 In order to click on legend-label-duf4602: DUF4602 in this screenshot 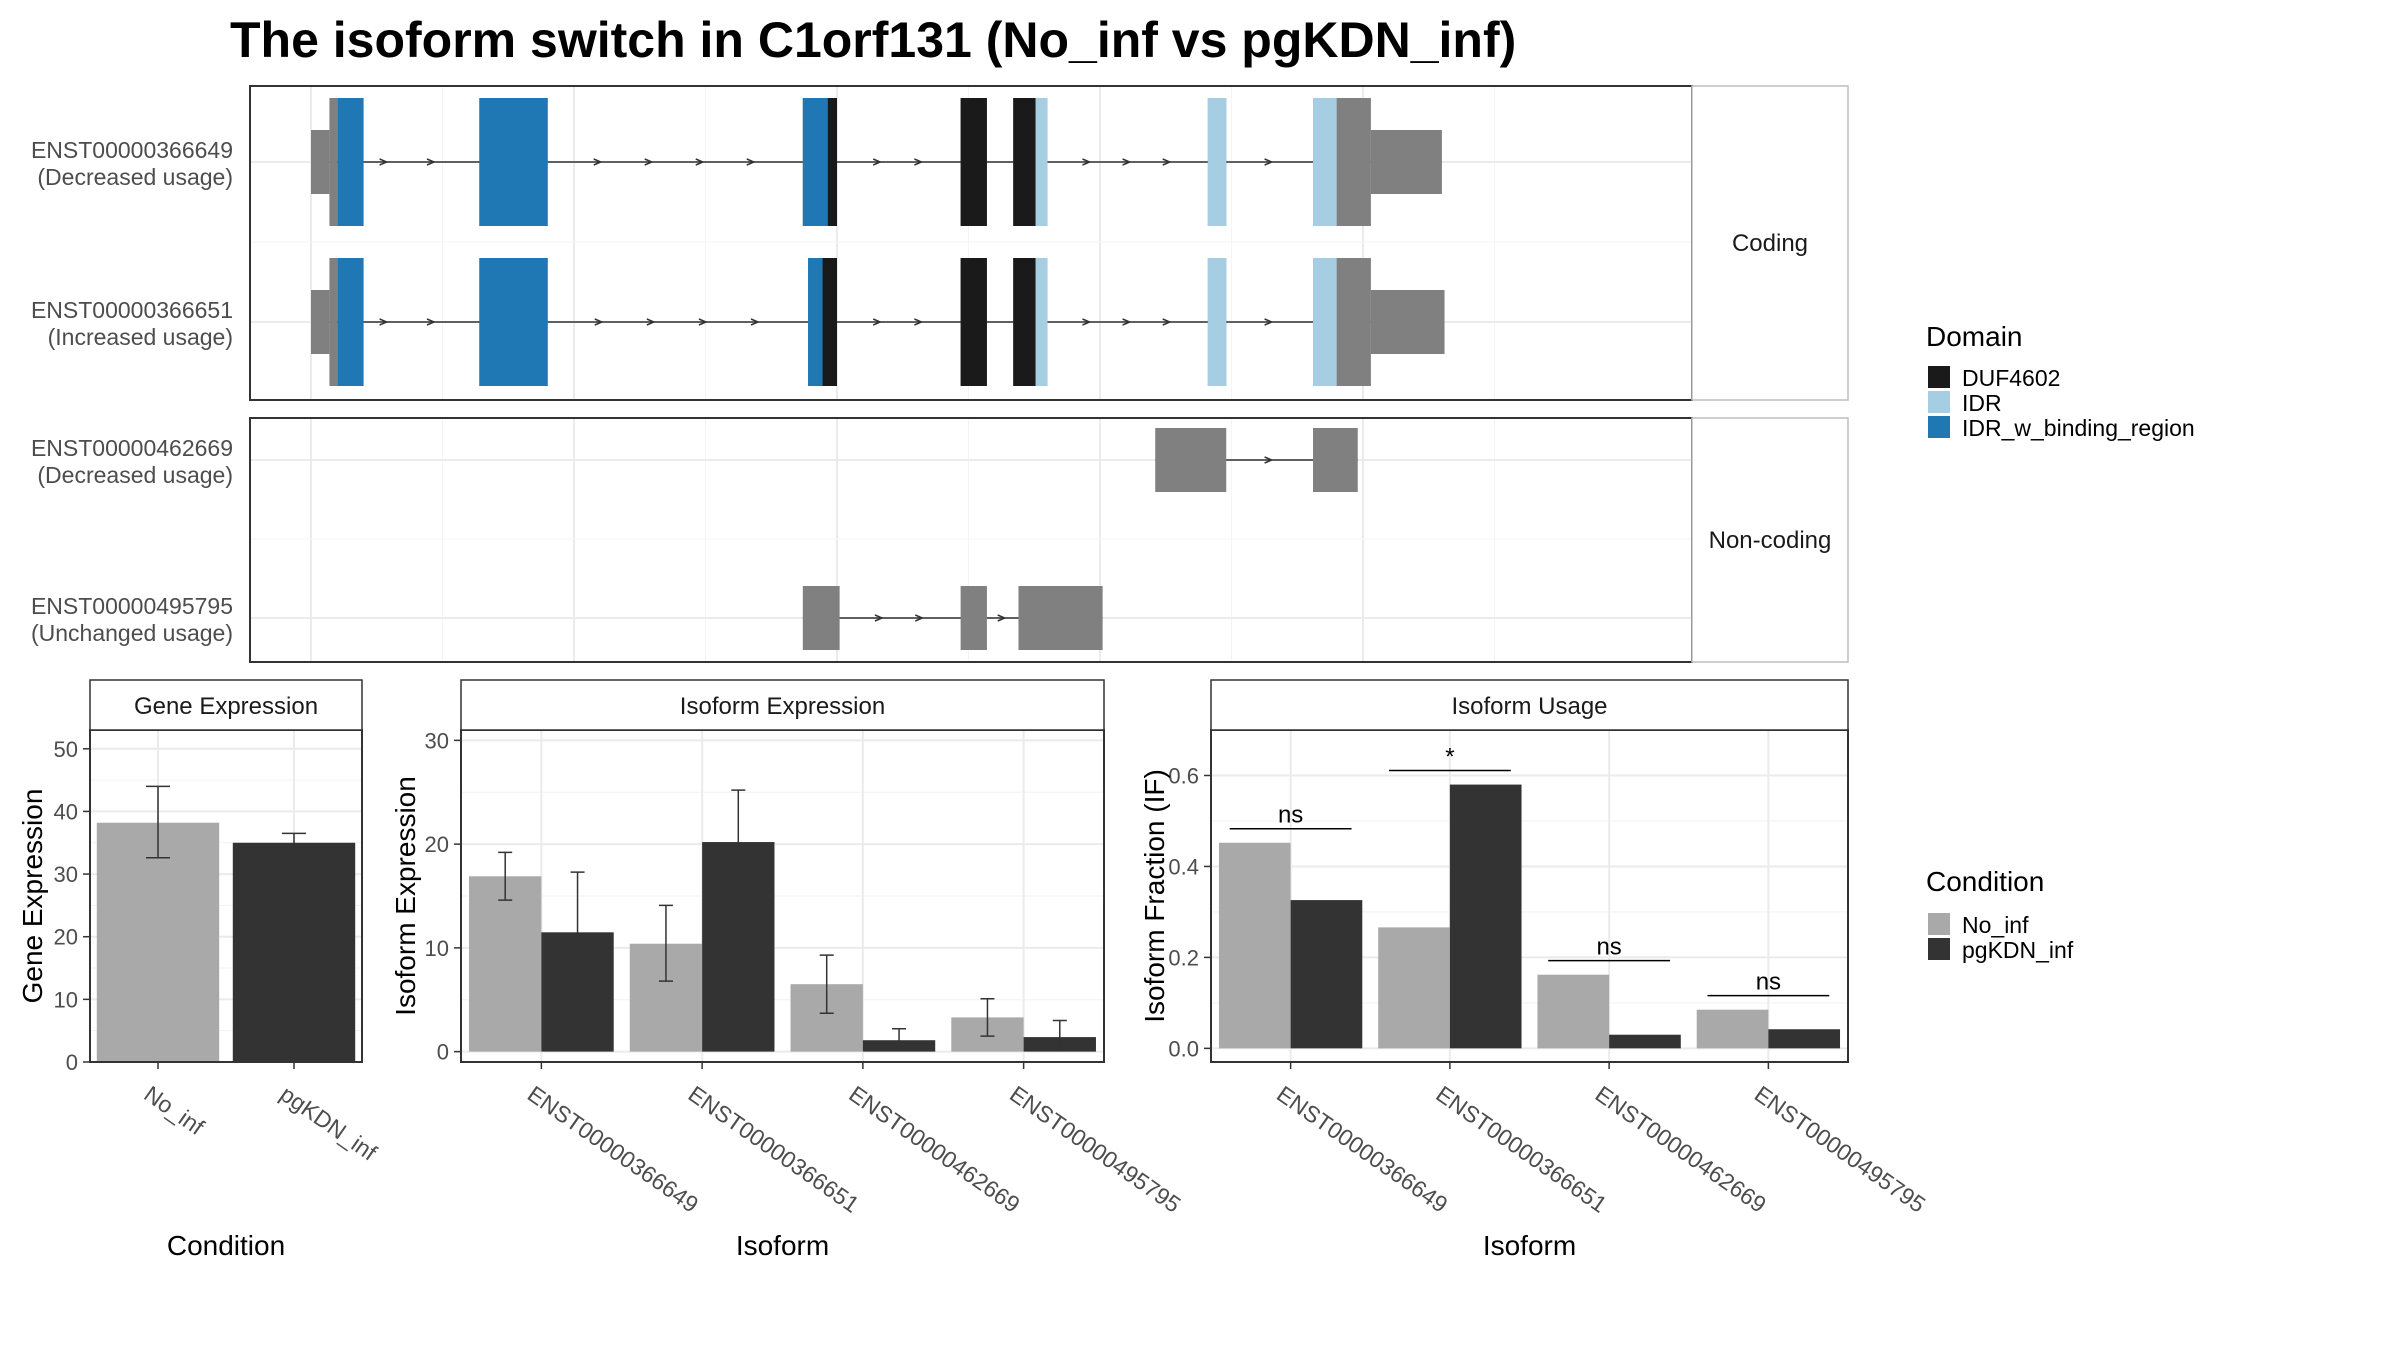, I will do `click(2011, 378)`.